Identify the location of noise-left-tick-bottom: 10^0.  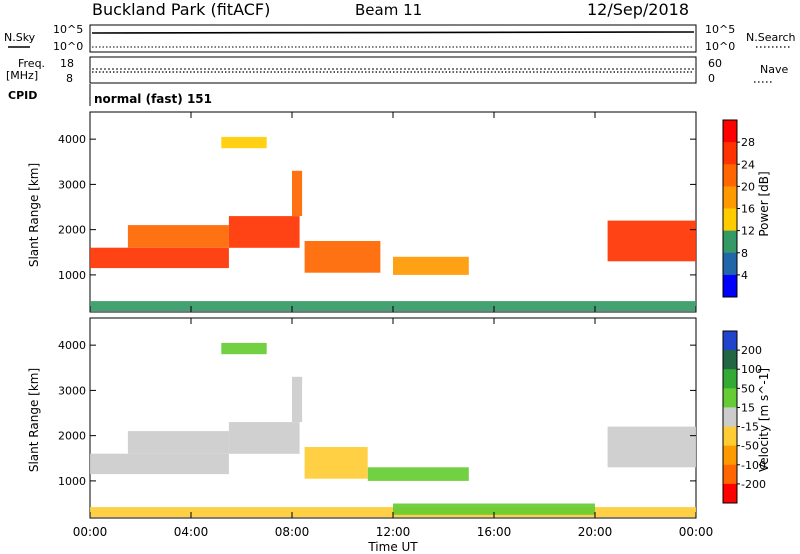
(68, 46).